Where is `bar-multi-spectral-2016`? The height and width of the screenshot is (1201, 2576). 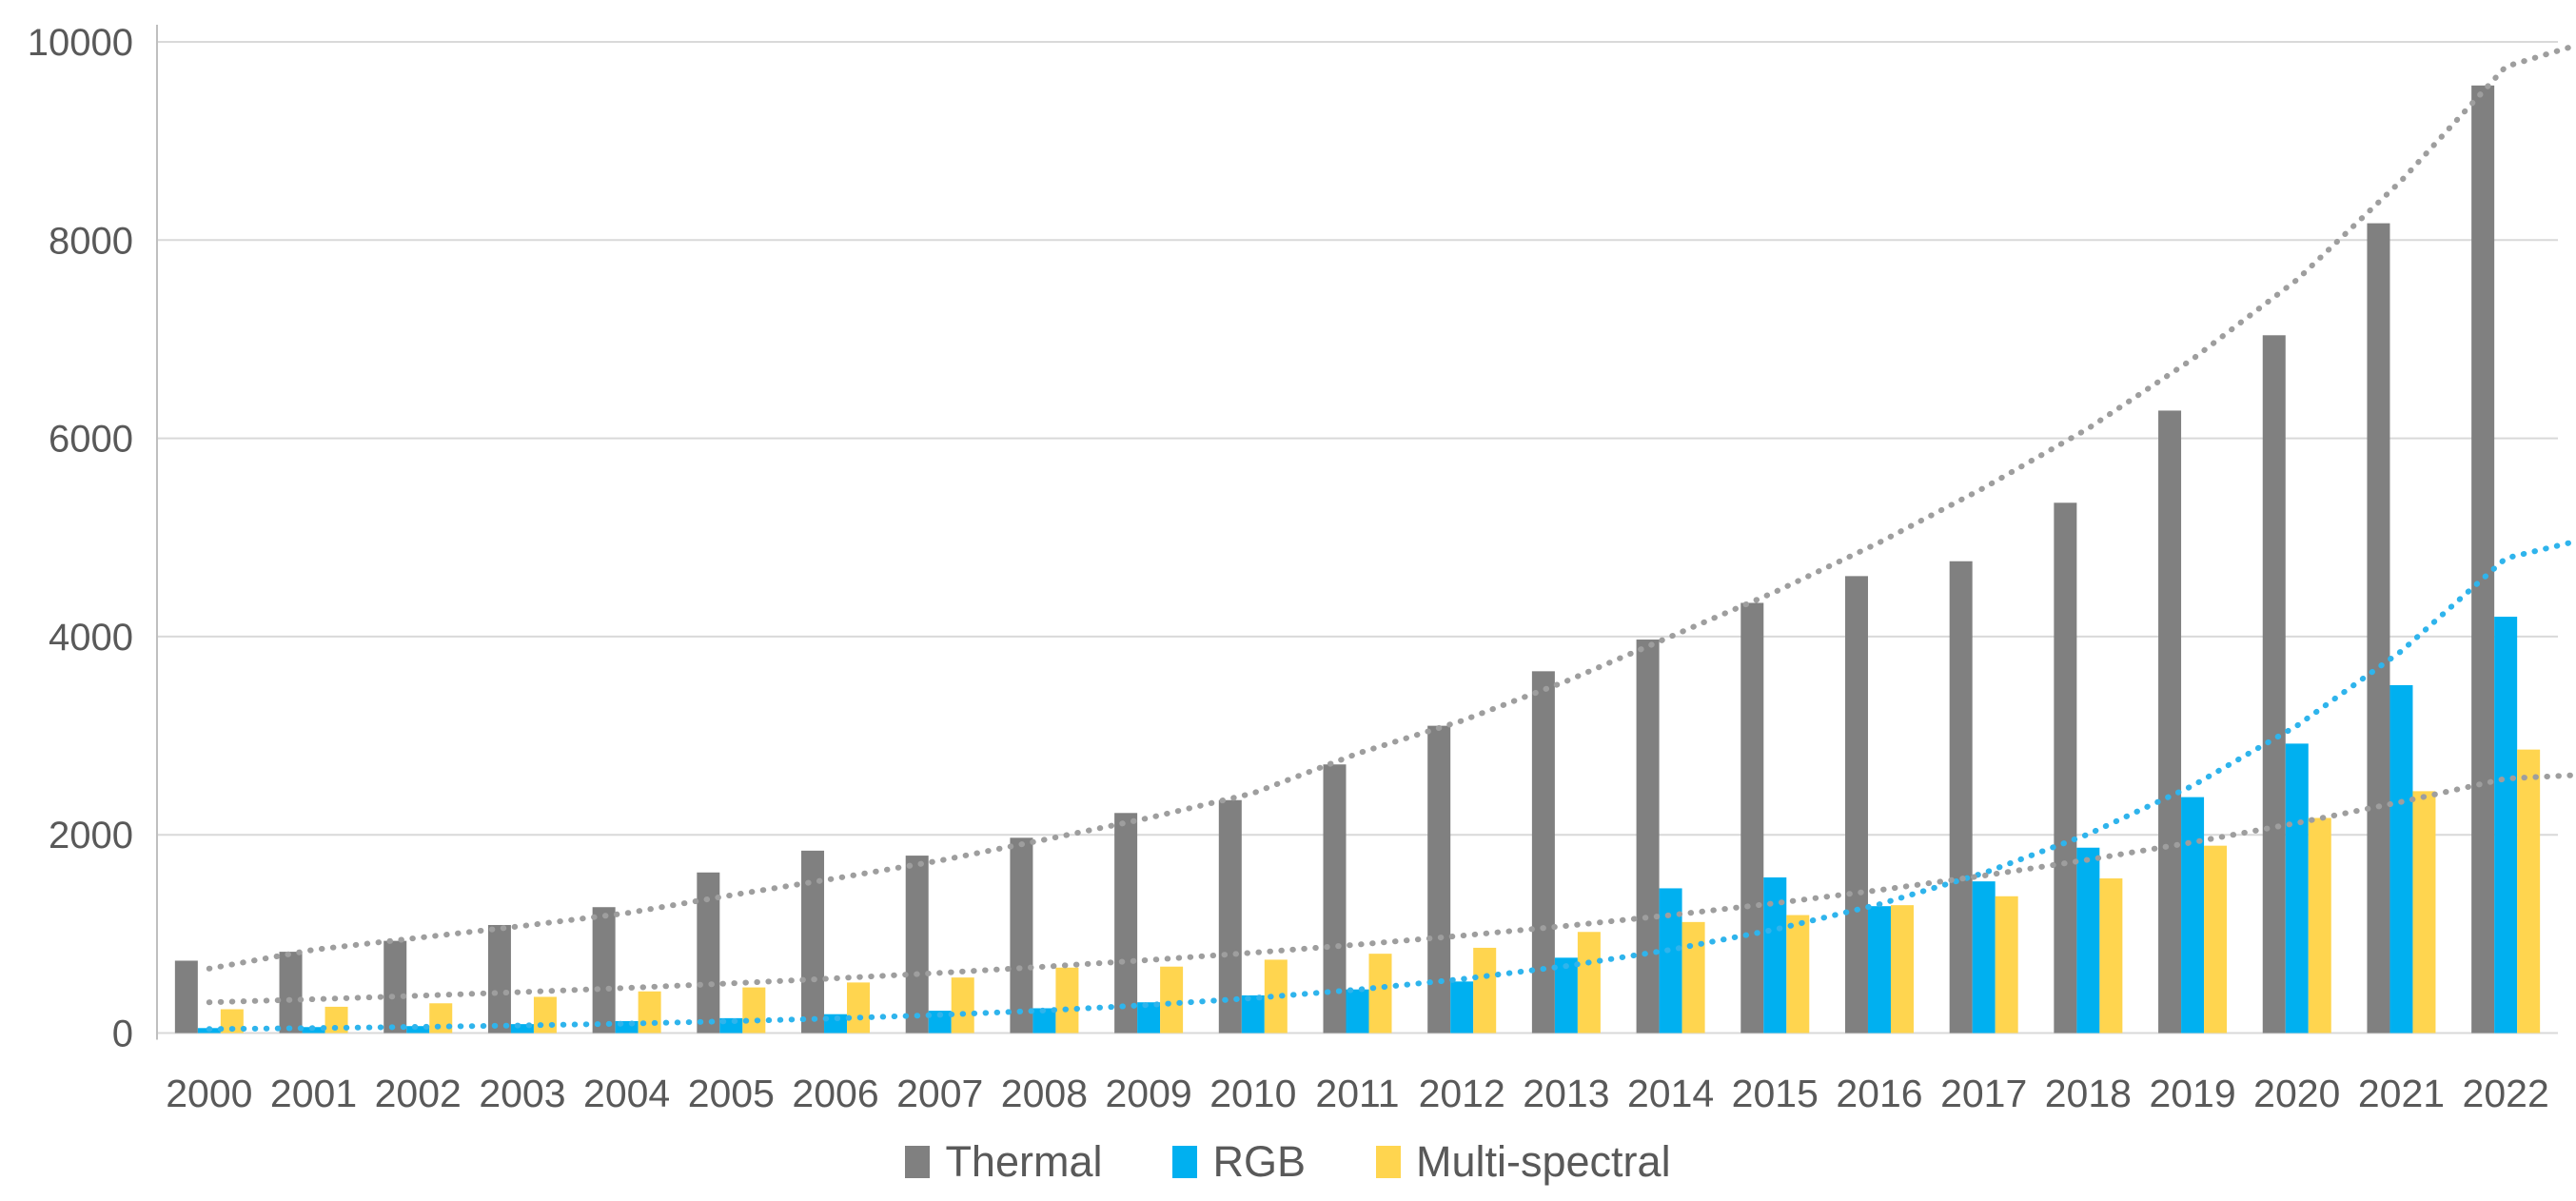
bar-multi-spectral-2016 is located at coordinates (1902, 969).